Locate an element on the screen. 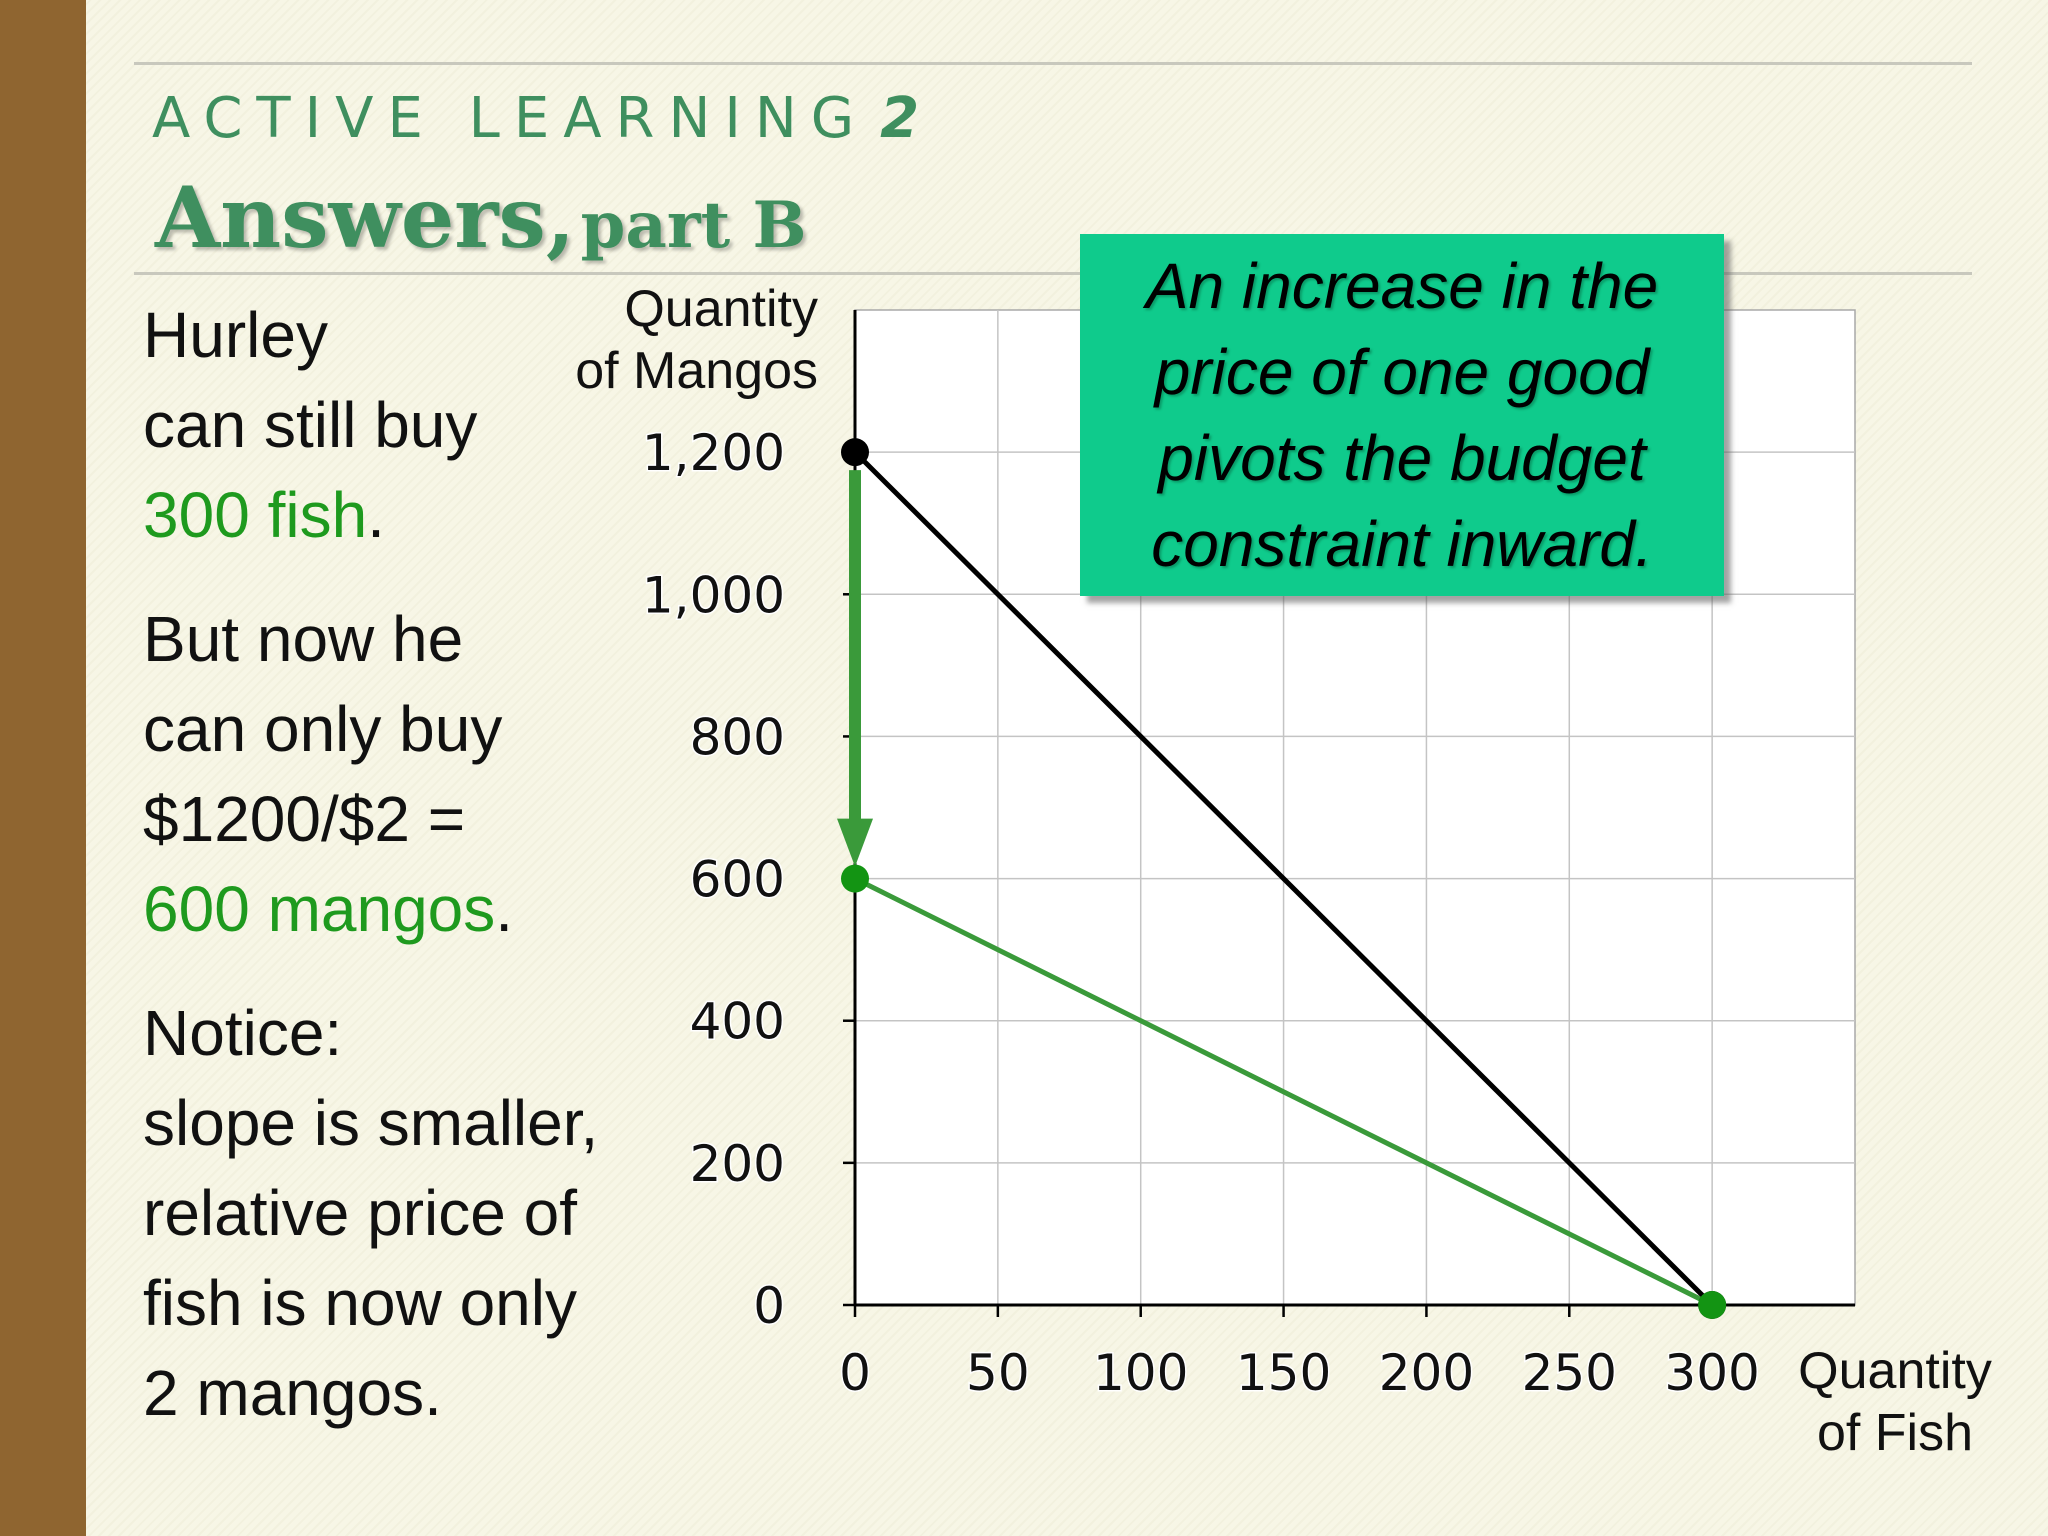 The image size is (2048, 1536). x-axis-label: Quantity of Fish is located at coordinates (1895, 1402).